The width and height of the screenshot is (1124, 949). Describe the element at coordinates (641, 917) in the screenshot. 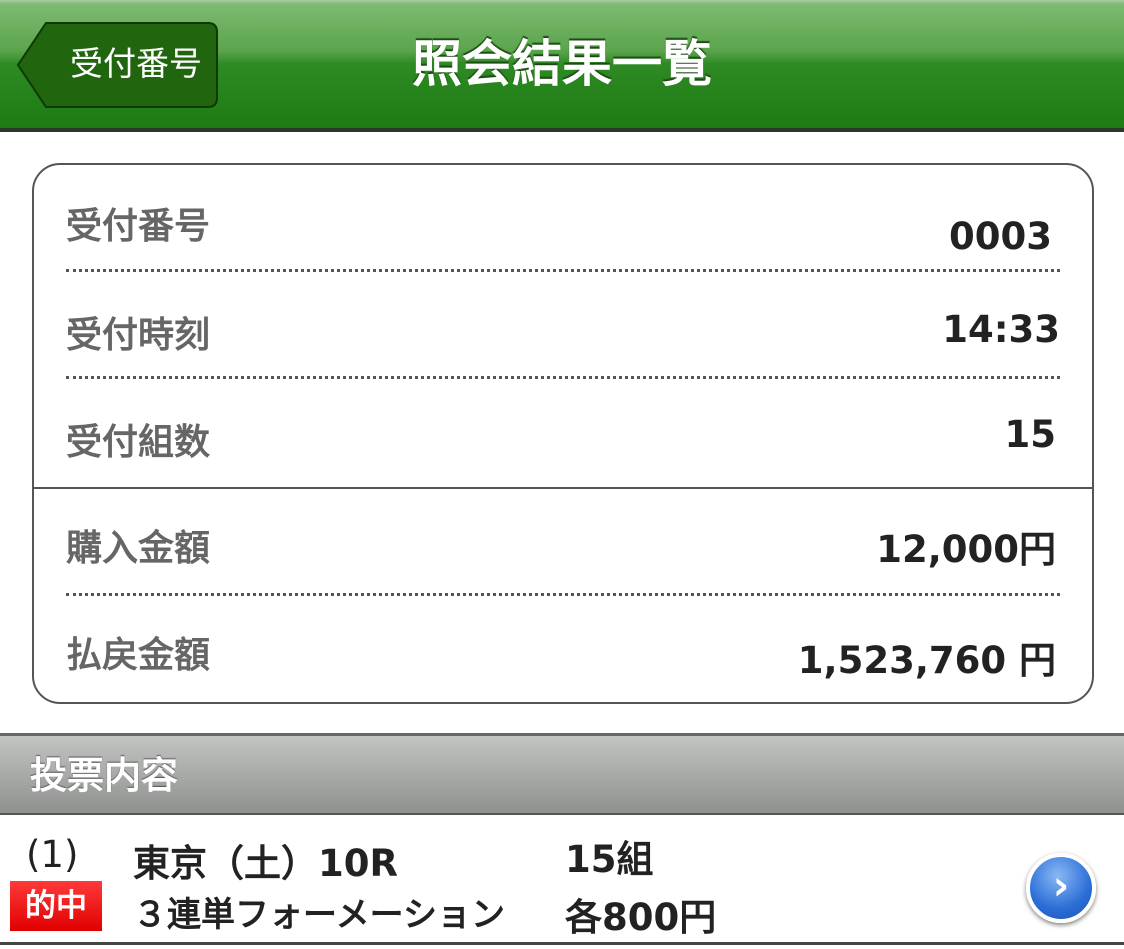

I see `bet-amount: 各800円` at that location.